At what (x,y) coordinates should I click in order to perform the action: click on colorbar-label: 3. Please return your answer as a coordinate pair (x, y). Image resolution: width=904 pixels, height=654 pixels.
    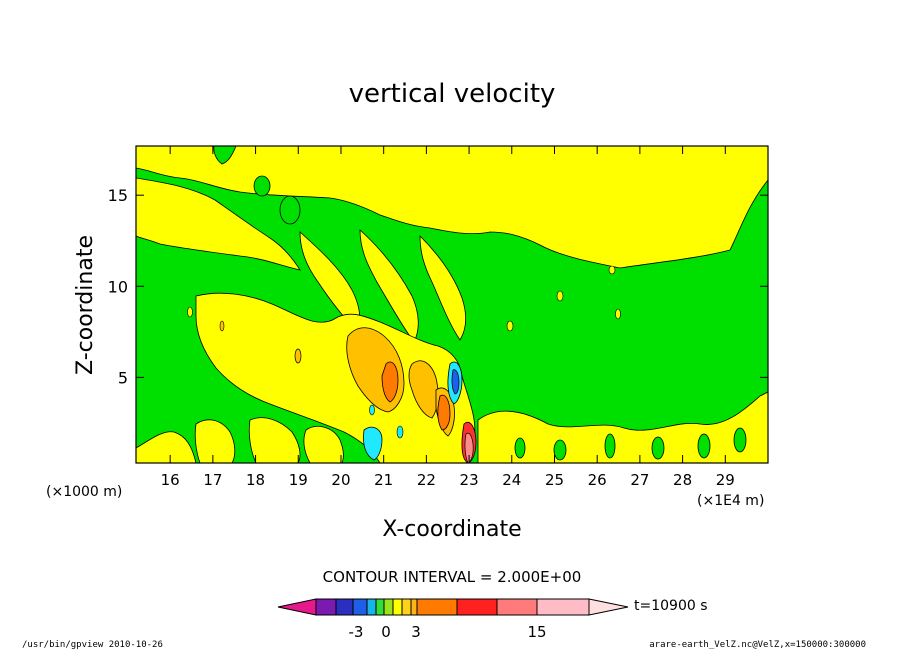
    Looking at the image, I should click on (416, 632).